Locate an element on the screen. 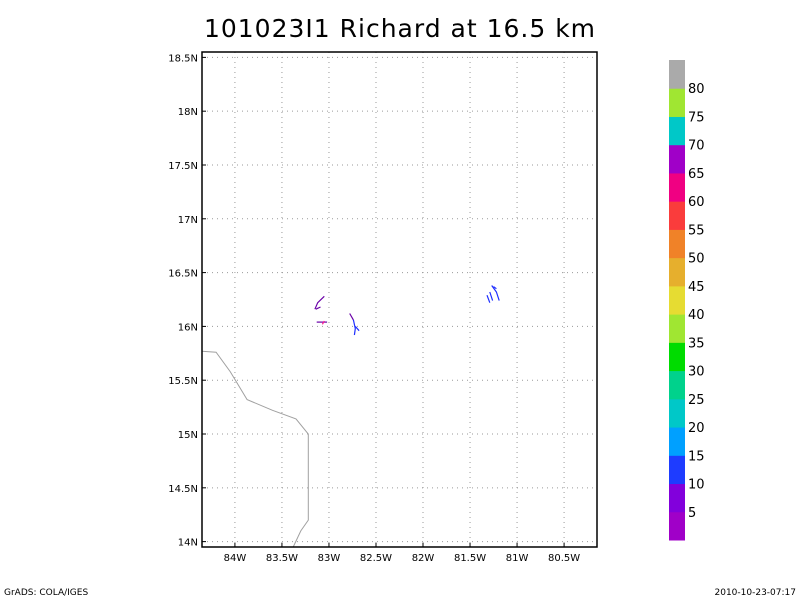 Image resolution: width=800 pixels, height=600 pixels. lat-tick-label: 14.5N is located at coordinates (183, 489).